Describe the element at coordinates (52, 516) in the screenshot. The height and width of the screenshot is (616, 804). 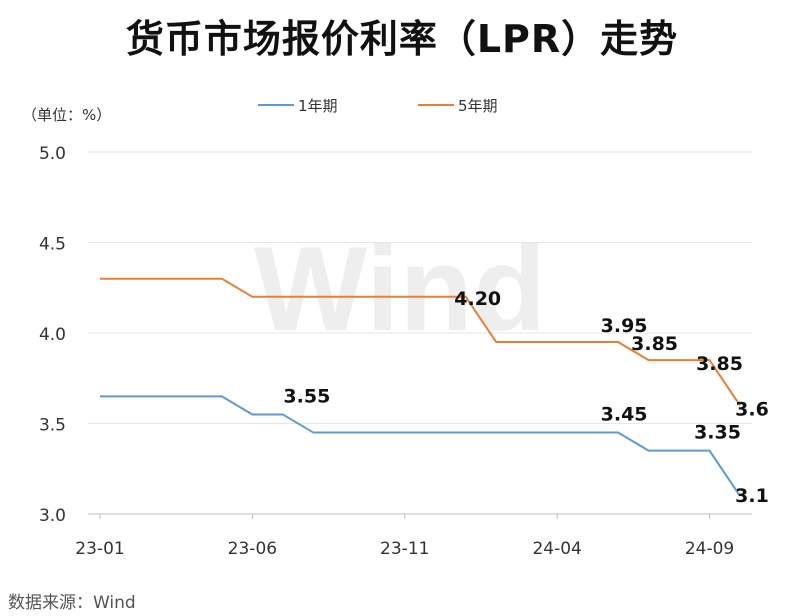
I see `y-tick-label: 3.0` at that location.